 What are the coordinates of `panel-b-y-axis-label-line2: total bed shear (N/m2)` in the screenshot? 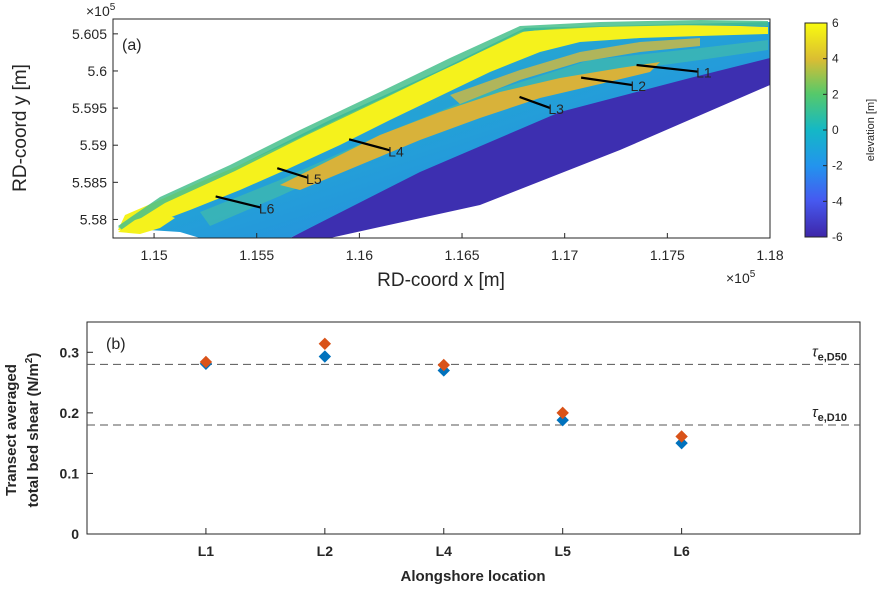 It's located at (33, 430).